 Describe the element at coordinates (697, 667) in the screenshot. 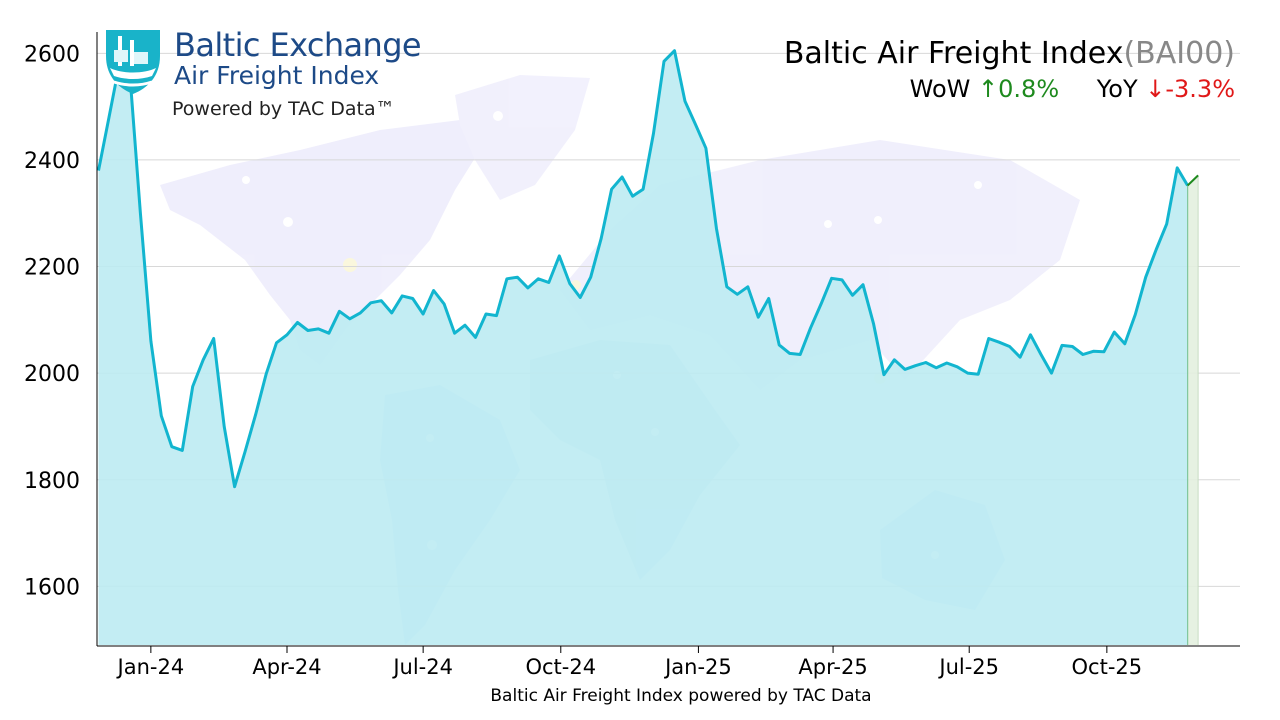

I see `x-tick-label-Jan-25: Jan-25` at that location.